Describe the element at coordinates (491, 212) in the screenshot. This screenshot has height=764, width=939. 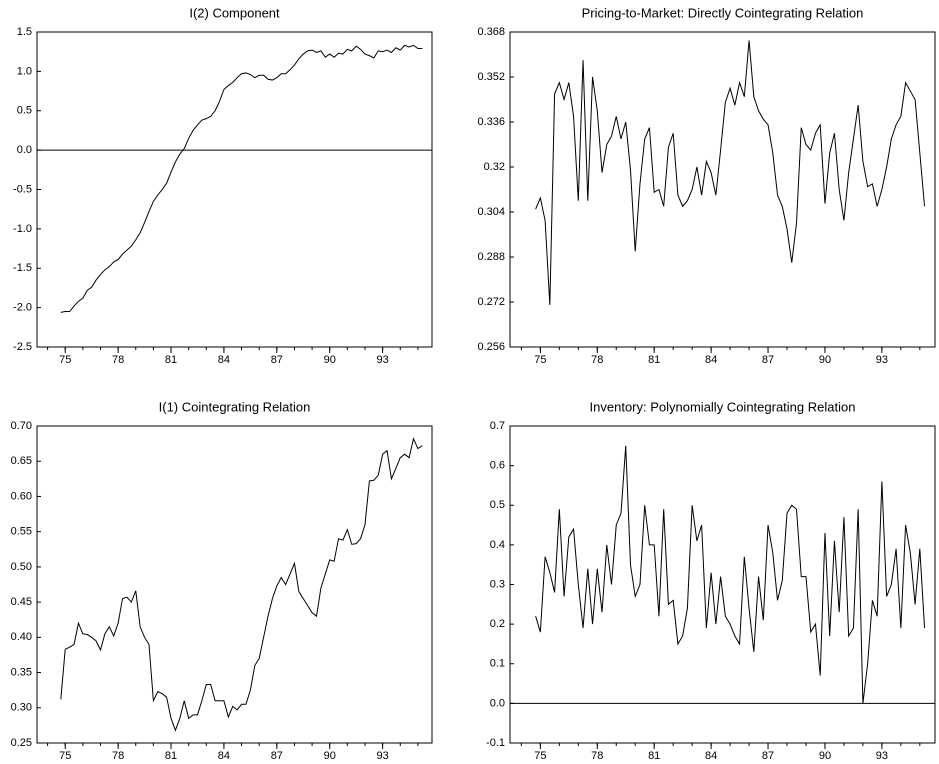
I see `y-tick-label: 0.304` at that location.